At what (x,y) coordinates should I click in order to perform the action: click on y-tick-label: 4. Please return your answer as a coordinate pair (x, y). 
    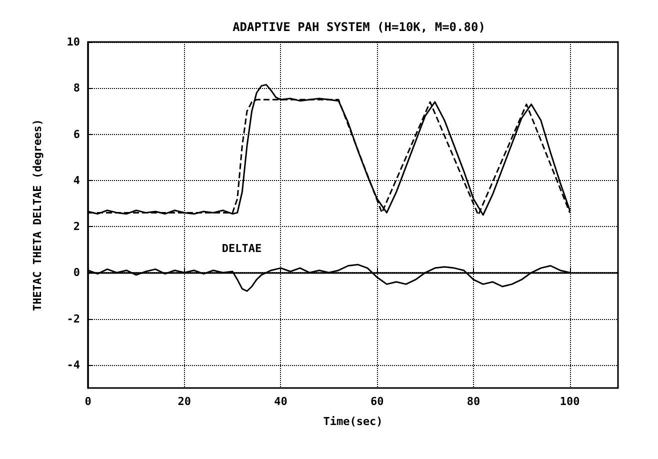
    Looking at the image, I should click on (76, 180).